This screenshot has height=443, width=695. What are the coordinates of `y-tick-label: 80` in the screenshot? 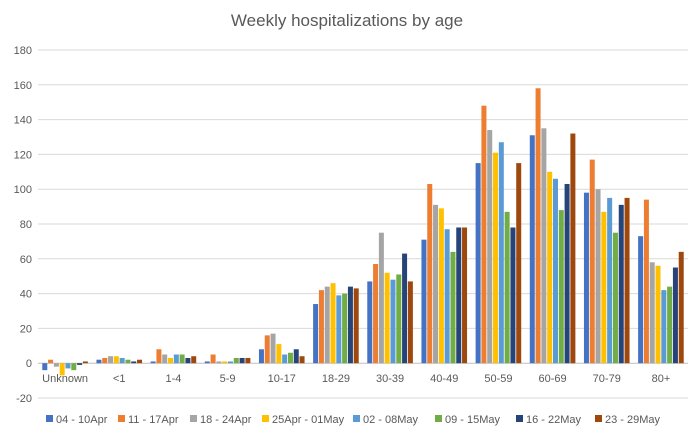 It's located at (26, 225).